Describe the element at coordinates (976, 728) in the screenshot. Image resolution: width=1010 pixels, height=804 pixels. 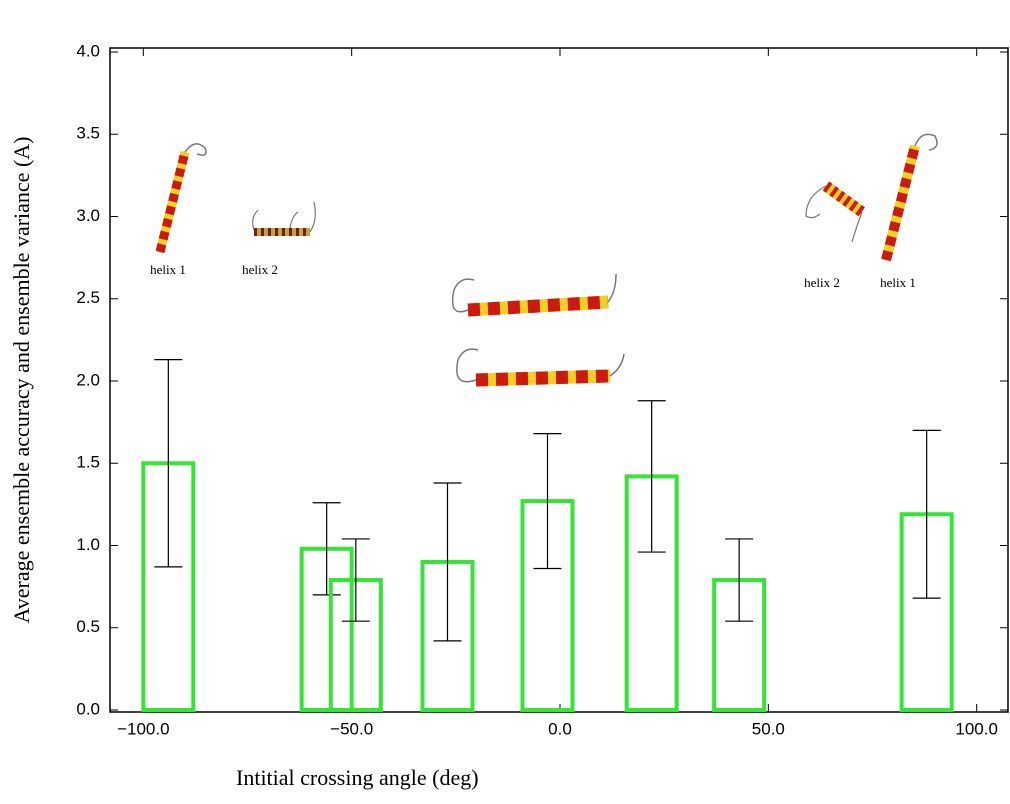
I see `x-tick-label: 100.0` at that location.